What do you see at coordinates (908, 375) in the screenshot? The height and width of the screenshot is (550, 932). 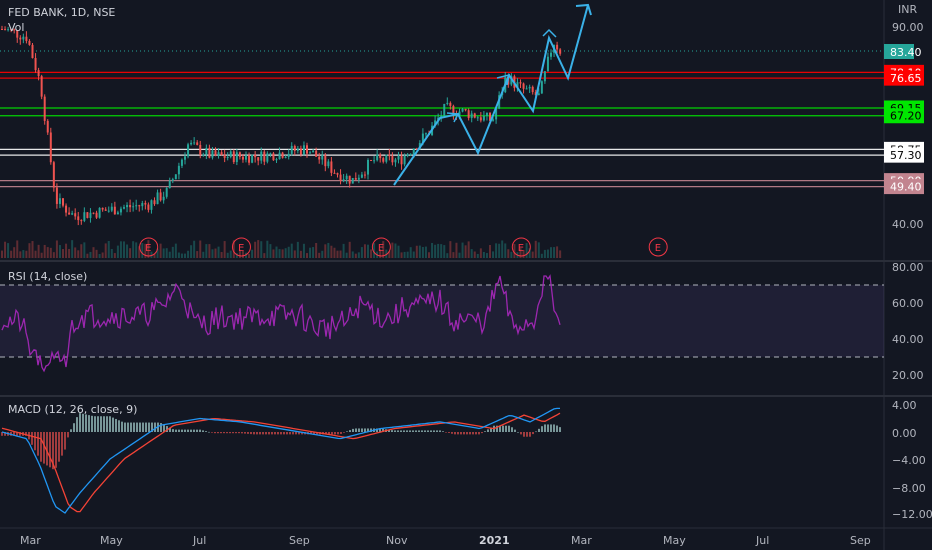 I see `rsi-tick-20: 20.00` at bounding box center [908, 375].